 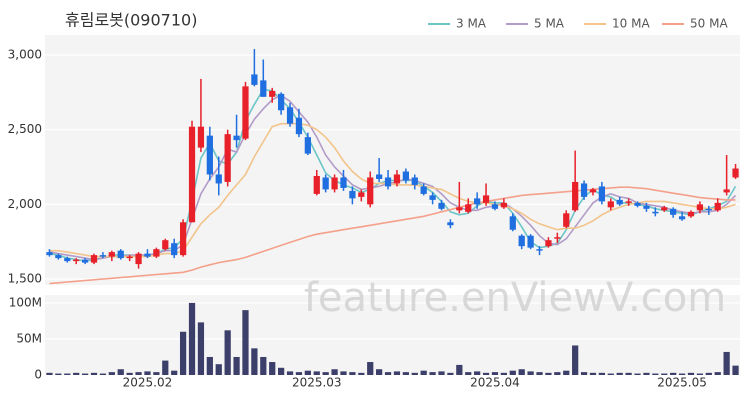 I want to click on y-tick-label: 1,500, so click(x=25, y=279).